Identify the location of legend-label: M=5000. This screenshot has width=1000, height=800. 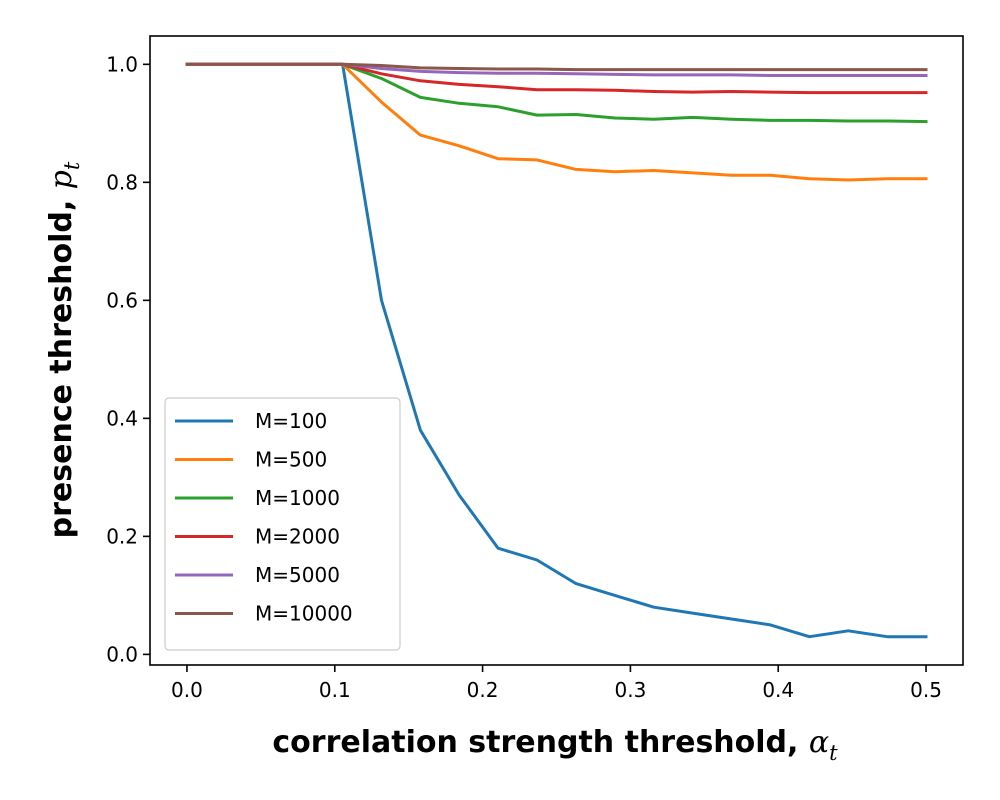
(297, 575).